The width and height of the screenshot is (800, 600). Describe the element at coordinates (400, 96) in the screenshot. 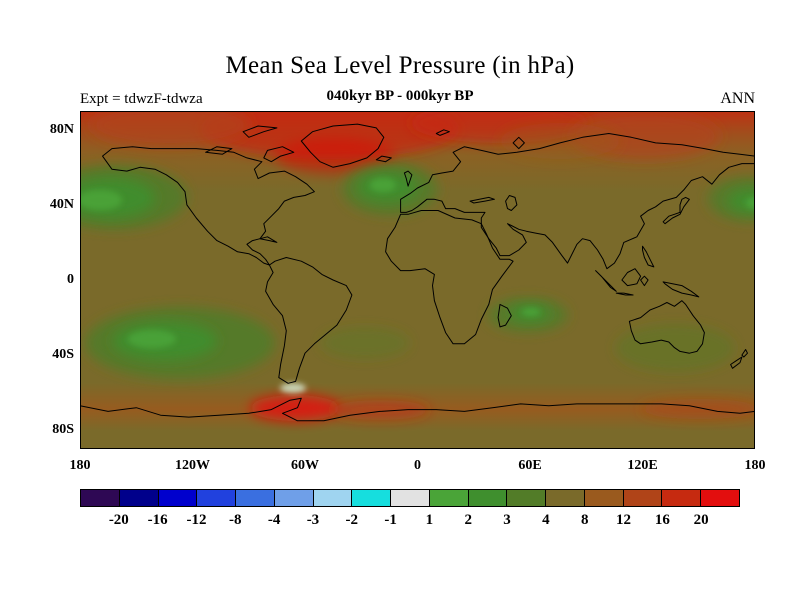

I see `subtitle-period: 040kyr BP - 000kyr BP` at that location.